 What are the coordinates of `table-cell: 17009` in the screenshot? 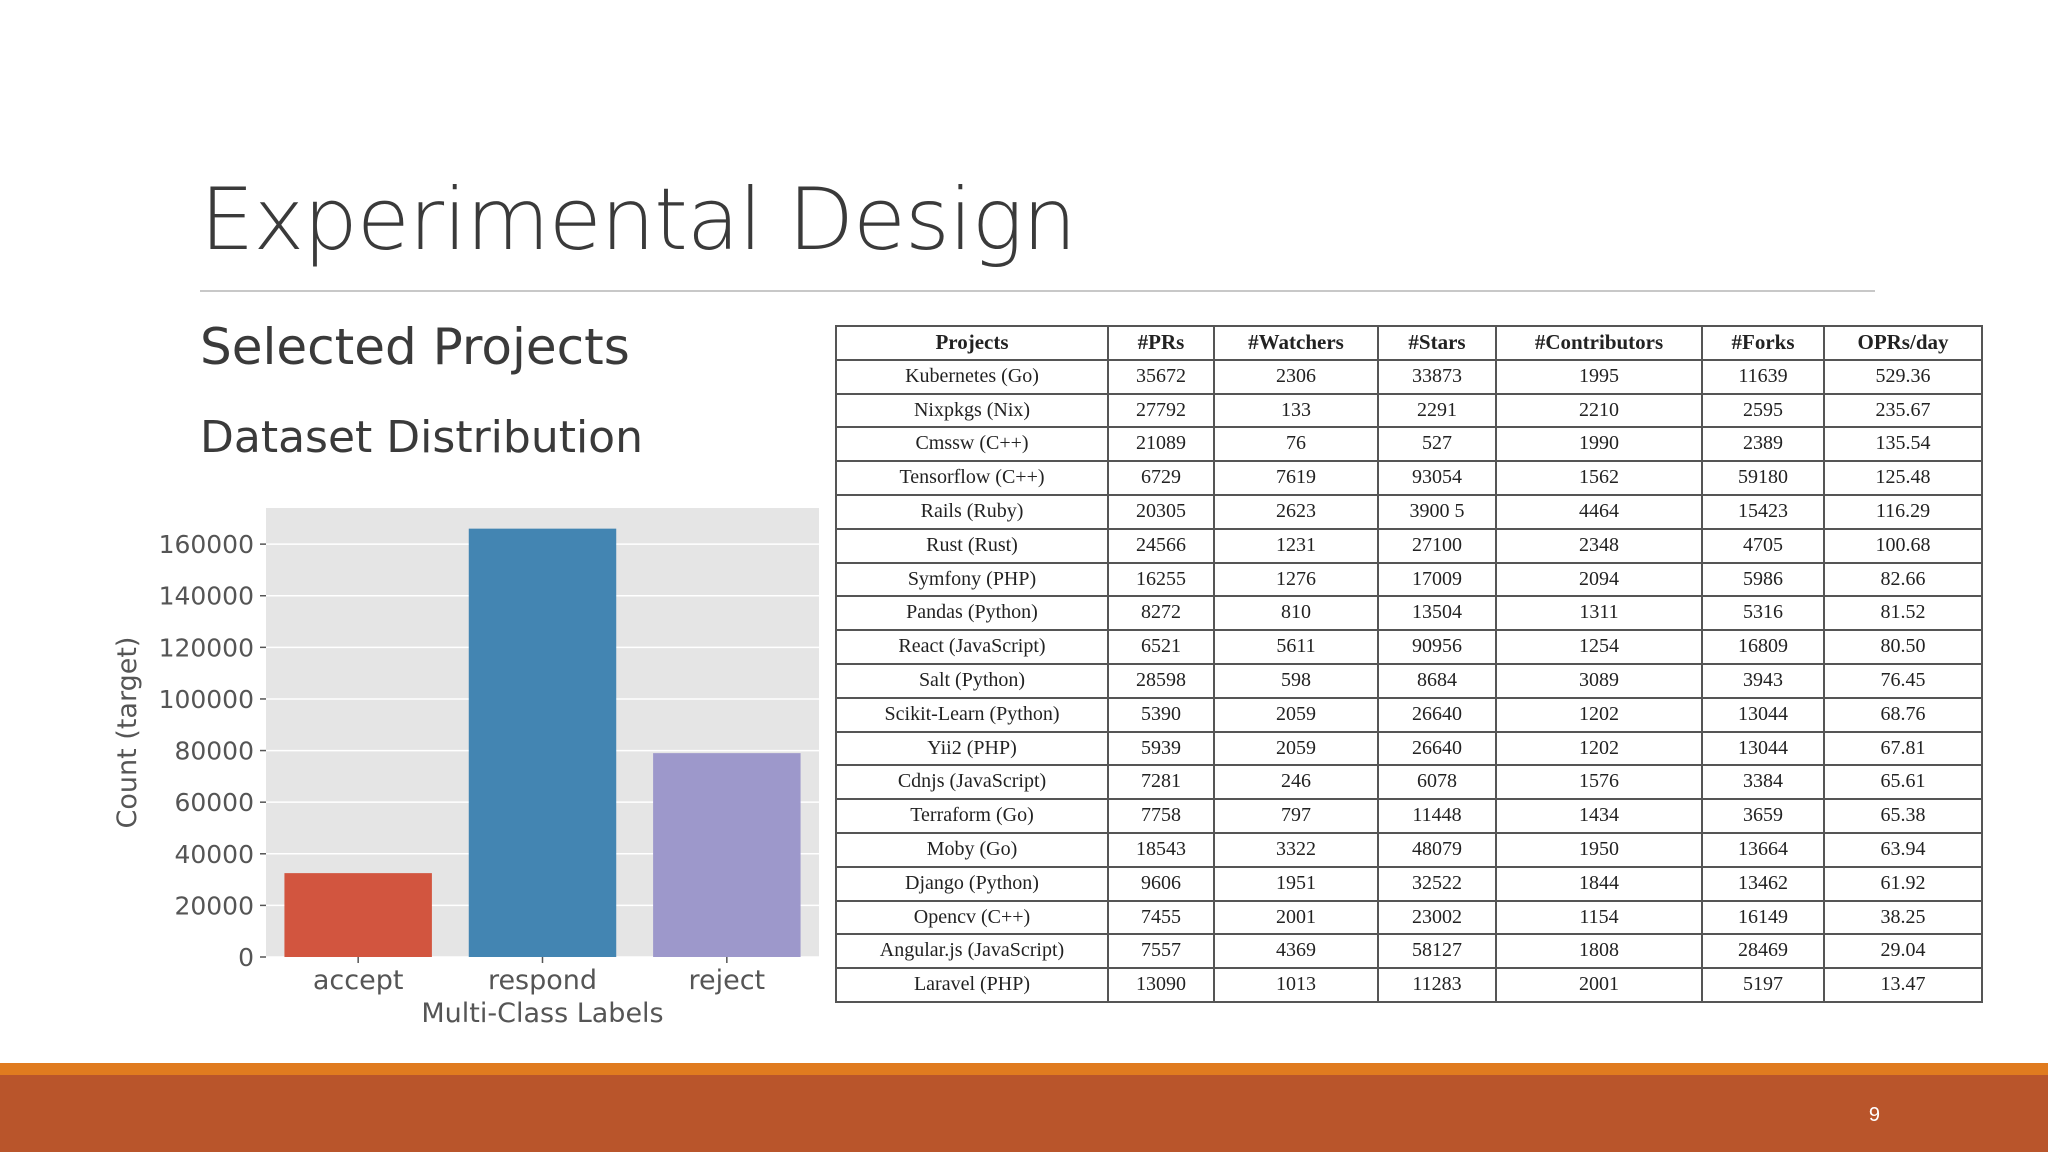 It's located at (1437, 579).